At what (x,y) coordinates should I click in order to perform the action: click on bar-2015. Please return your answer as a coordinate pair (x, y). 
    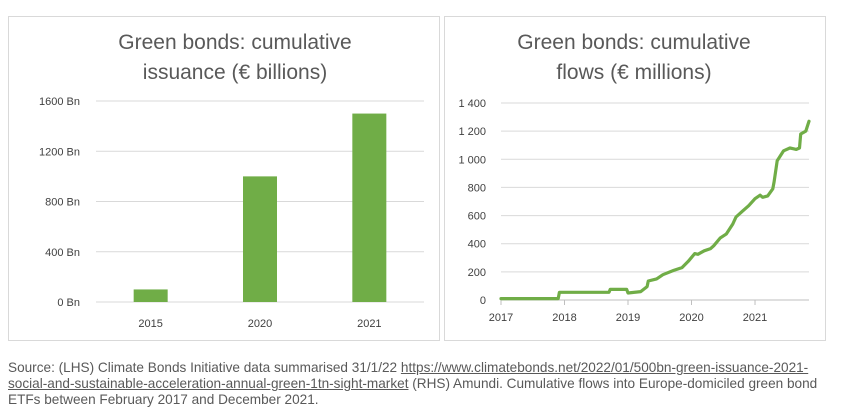
    Looking at the image, I should click on (150, 295).